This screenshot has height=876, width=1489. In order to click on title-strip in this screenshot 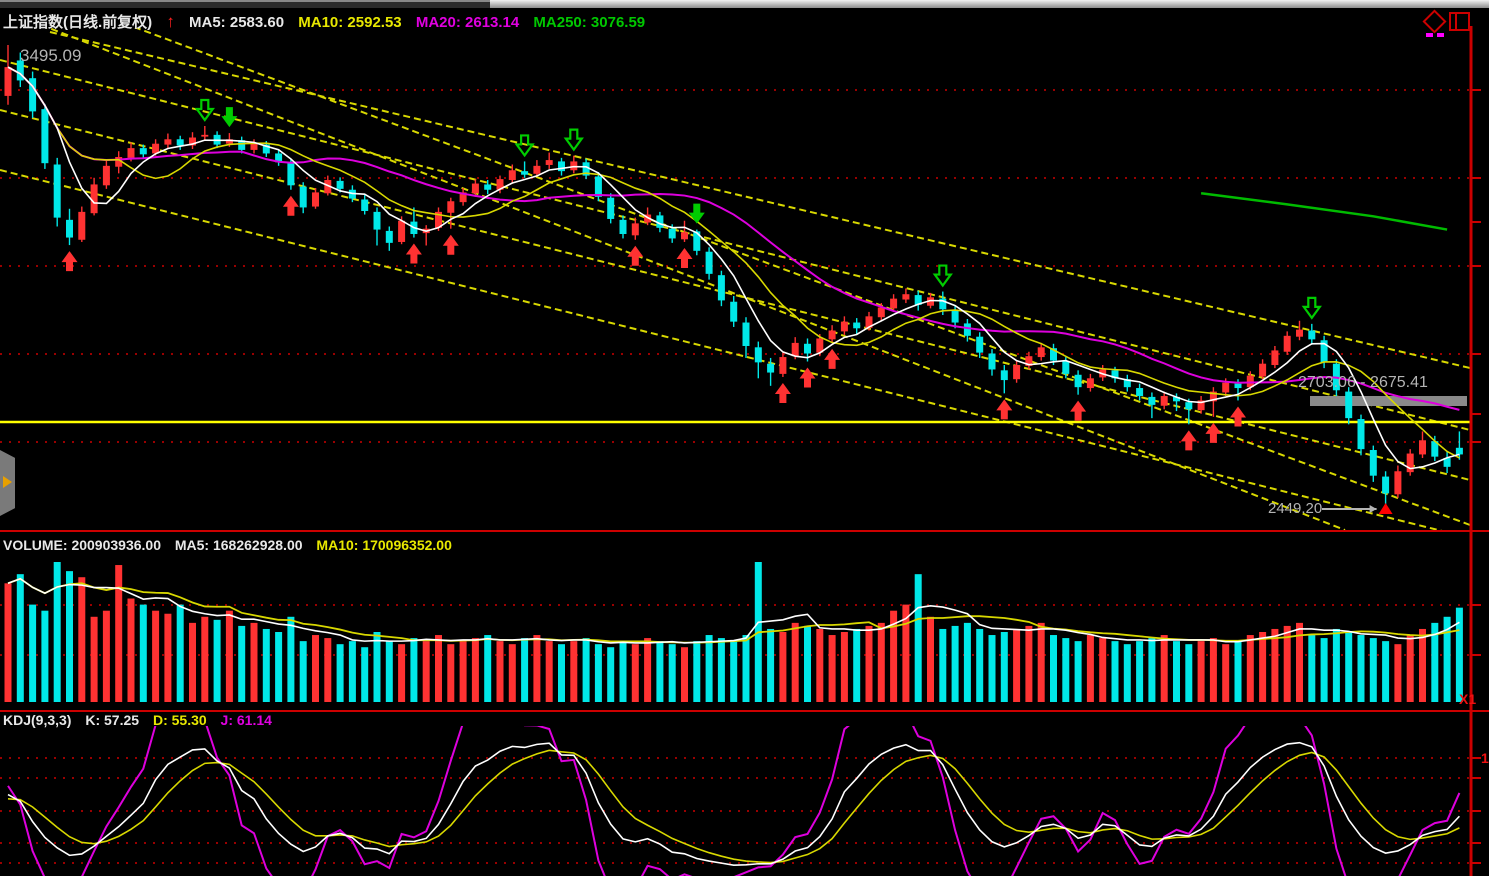, I will do `click(744, 4)`.